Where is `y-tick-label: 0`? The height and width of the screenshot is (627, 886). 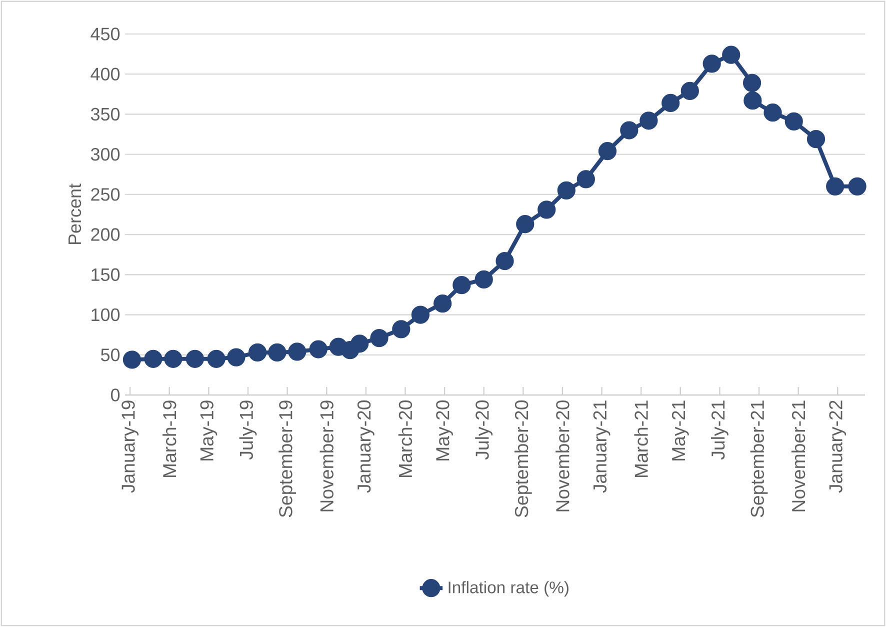
y-tick-label: 0 is located at coordinates (115, 395).